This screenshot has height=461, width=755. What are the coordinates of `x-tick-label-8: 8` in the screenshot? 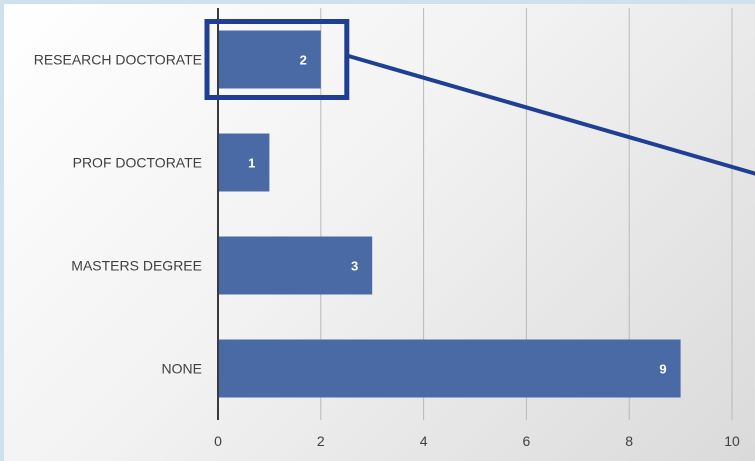 It's located at (629, 441).